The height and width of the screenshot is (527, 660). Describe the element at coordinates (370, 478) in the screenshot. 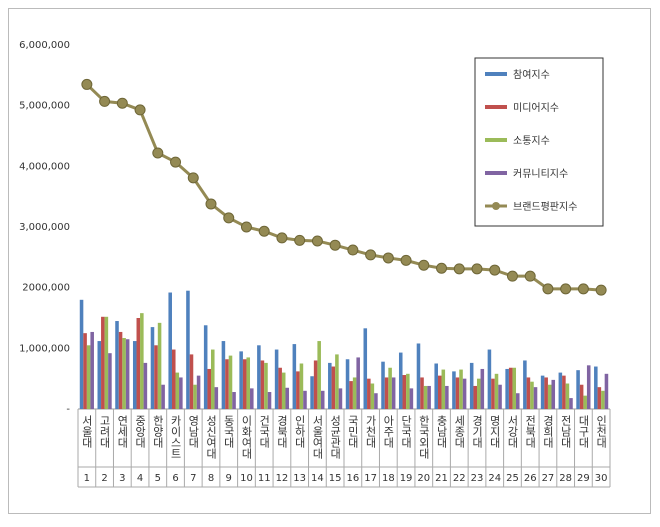

I see `rank-label: 17` at that location.